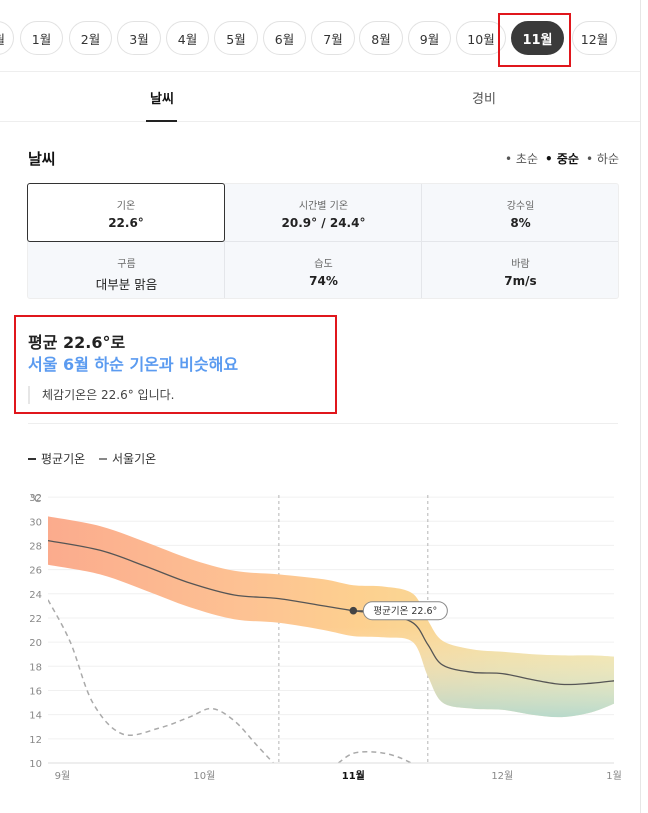 This screenshot has height=813, width=648. What do you see at coordinates (139, 38) in the screenshot?
I see `month-pill: 3월` at bounding box center [139, 38].